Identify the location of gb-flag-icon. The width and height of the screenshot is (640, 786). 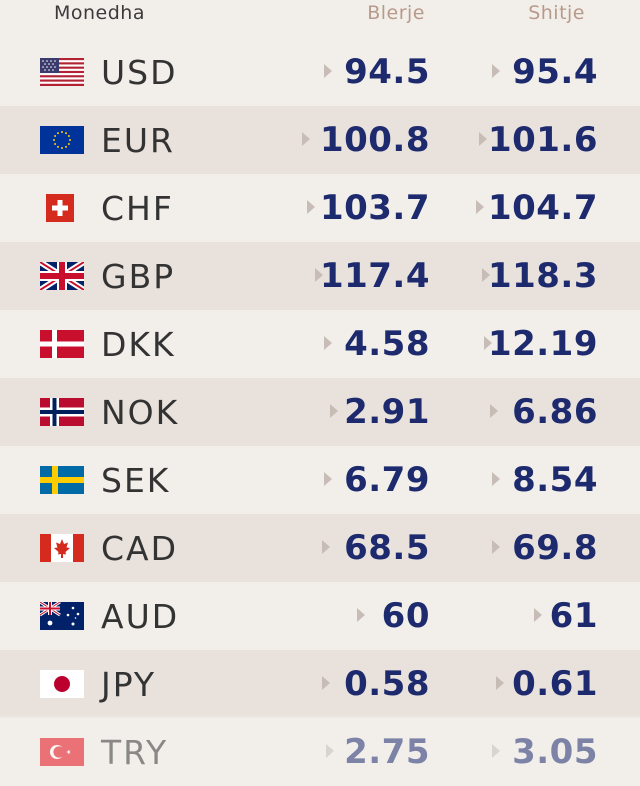
(62, 276).